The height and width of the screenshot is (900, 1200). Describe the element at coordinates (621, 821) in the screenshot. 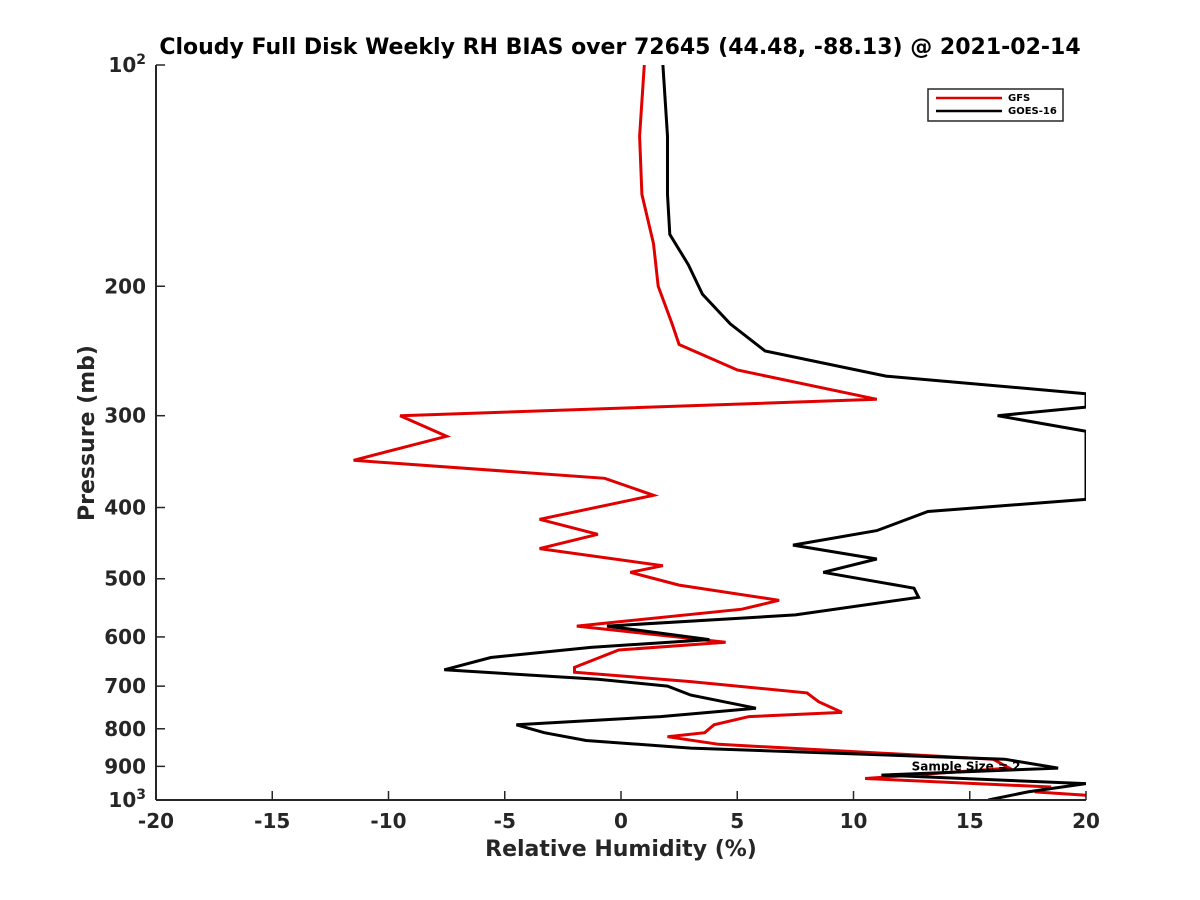

I see `x-tick-label: 0` at that location.